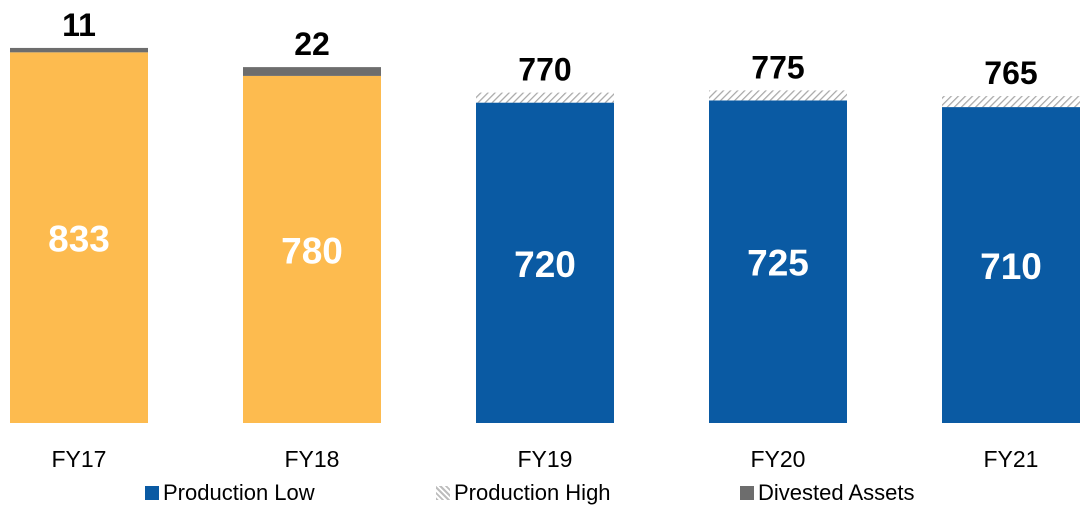 This screenshot has height=521, width=1082. What do you see at coordinates (79, 50) in the screenshot?
I see `bar-divested-assets-fy17` at bounding box center [79, 50].